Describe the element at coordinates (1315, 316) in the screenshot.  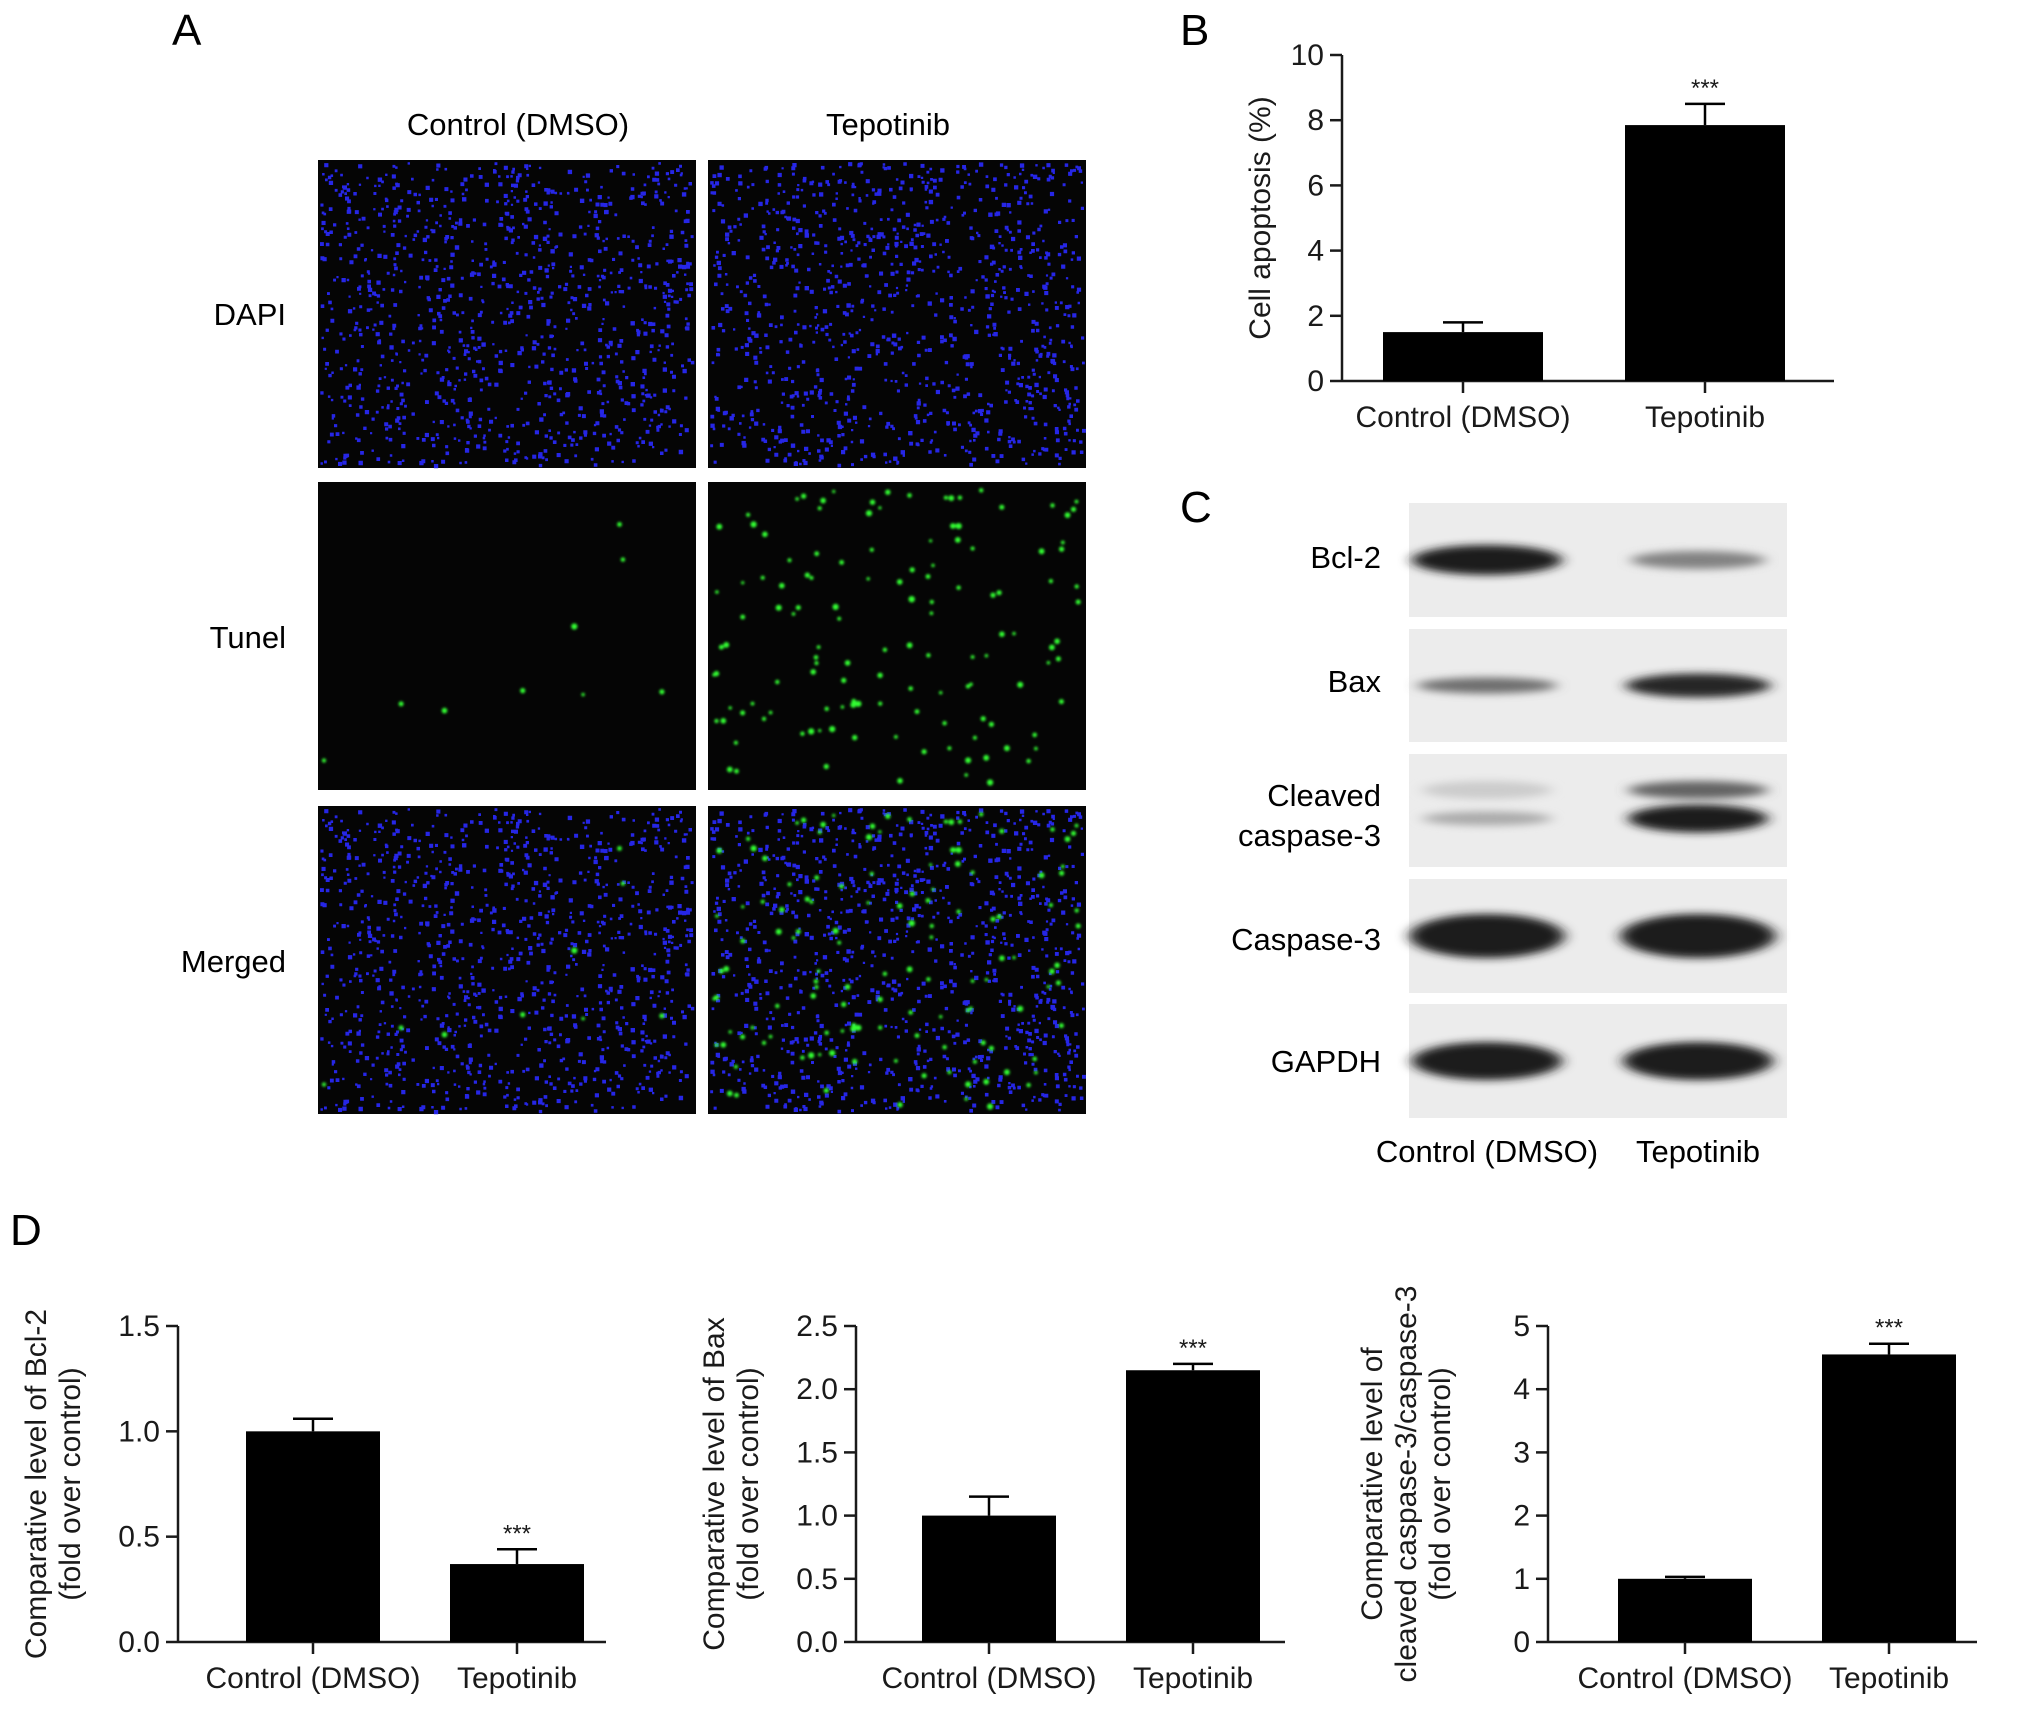
I see `y-tick-label: 2` at that location.